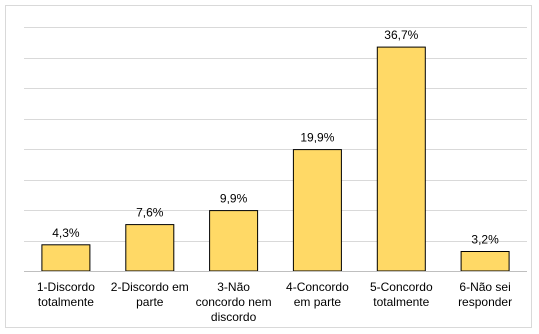 The image size is (539, 334). I want to click on category-label: 6-Não sei responder, so click(485, 294).